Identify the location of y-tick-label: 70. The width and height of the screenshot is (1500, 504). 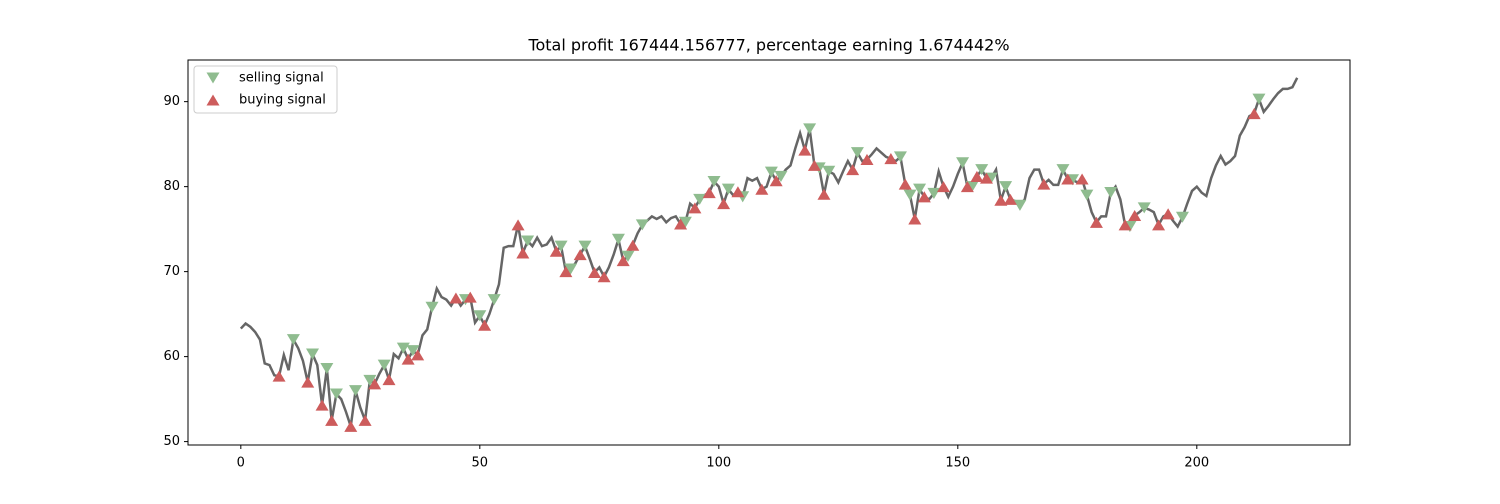
(171, 271).